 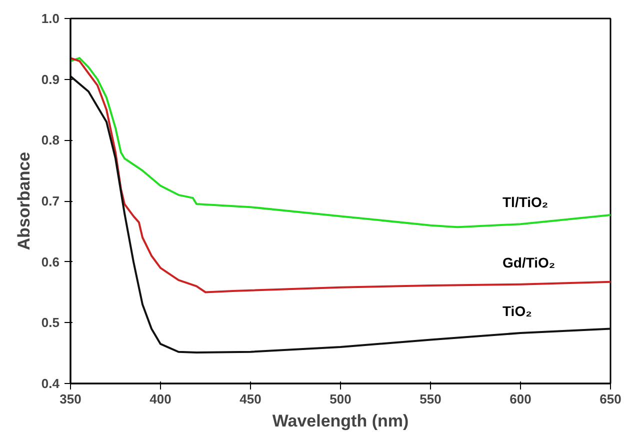 I want to click on x-tick-label: 500, so click(x=341, y=399).